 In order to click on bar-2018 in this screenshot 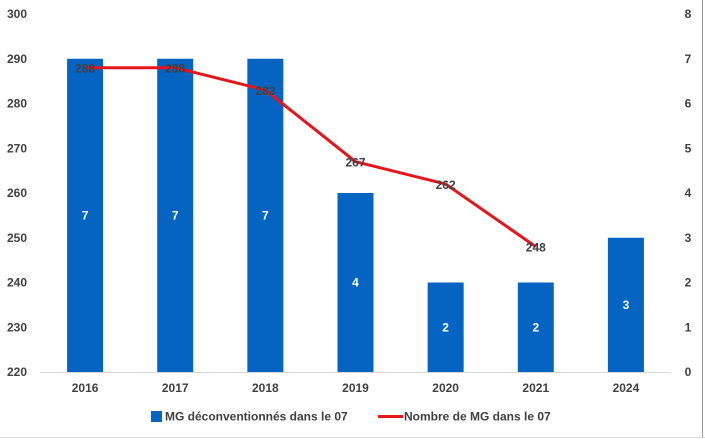, I will do `click(265, 215)`.